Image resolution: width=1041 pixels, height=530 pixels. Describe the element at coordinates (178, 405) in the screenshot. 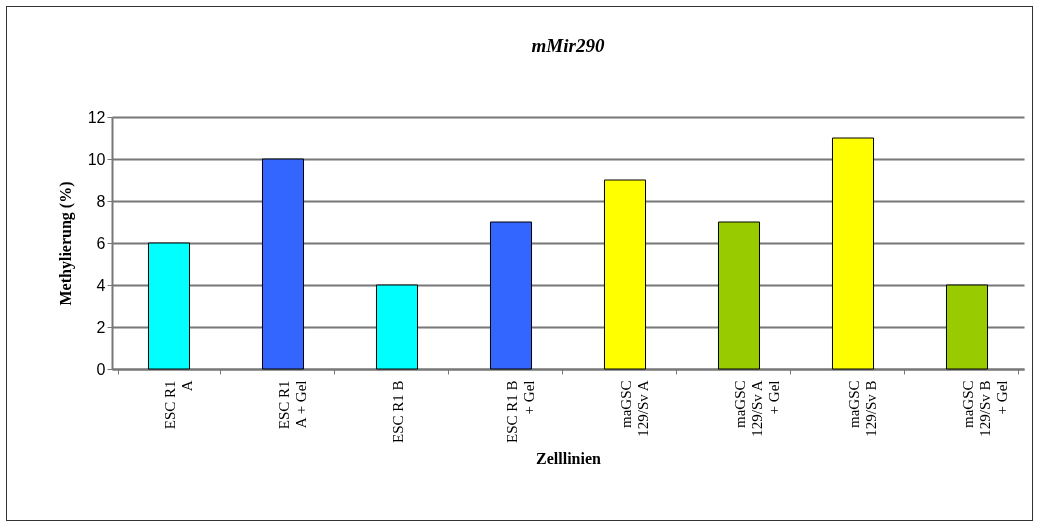

I see `x-tick-label: ESC R1 A` at that location.